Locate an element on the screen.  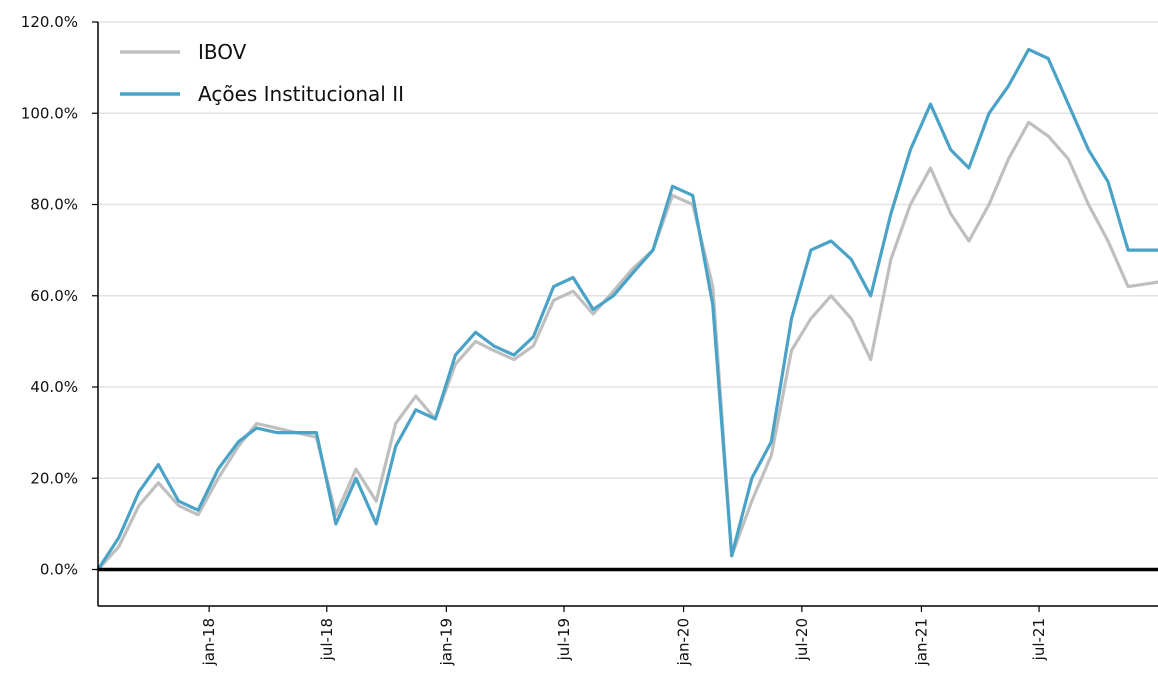
x-tick-label: jan-18 is located at coordinates (209, 642).